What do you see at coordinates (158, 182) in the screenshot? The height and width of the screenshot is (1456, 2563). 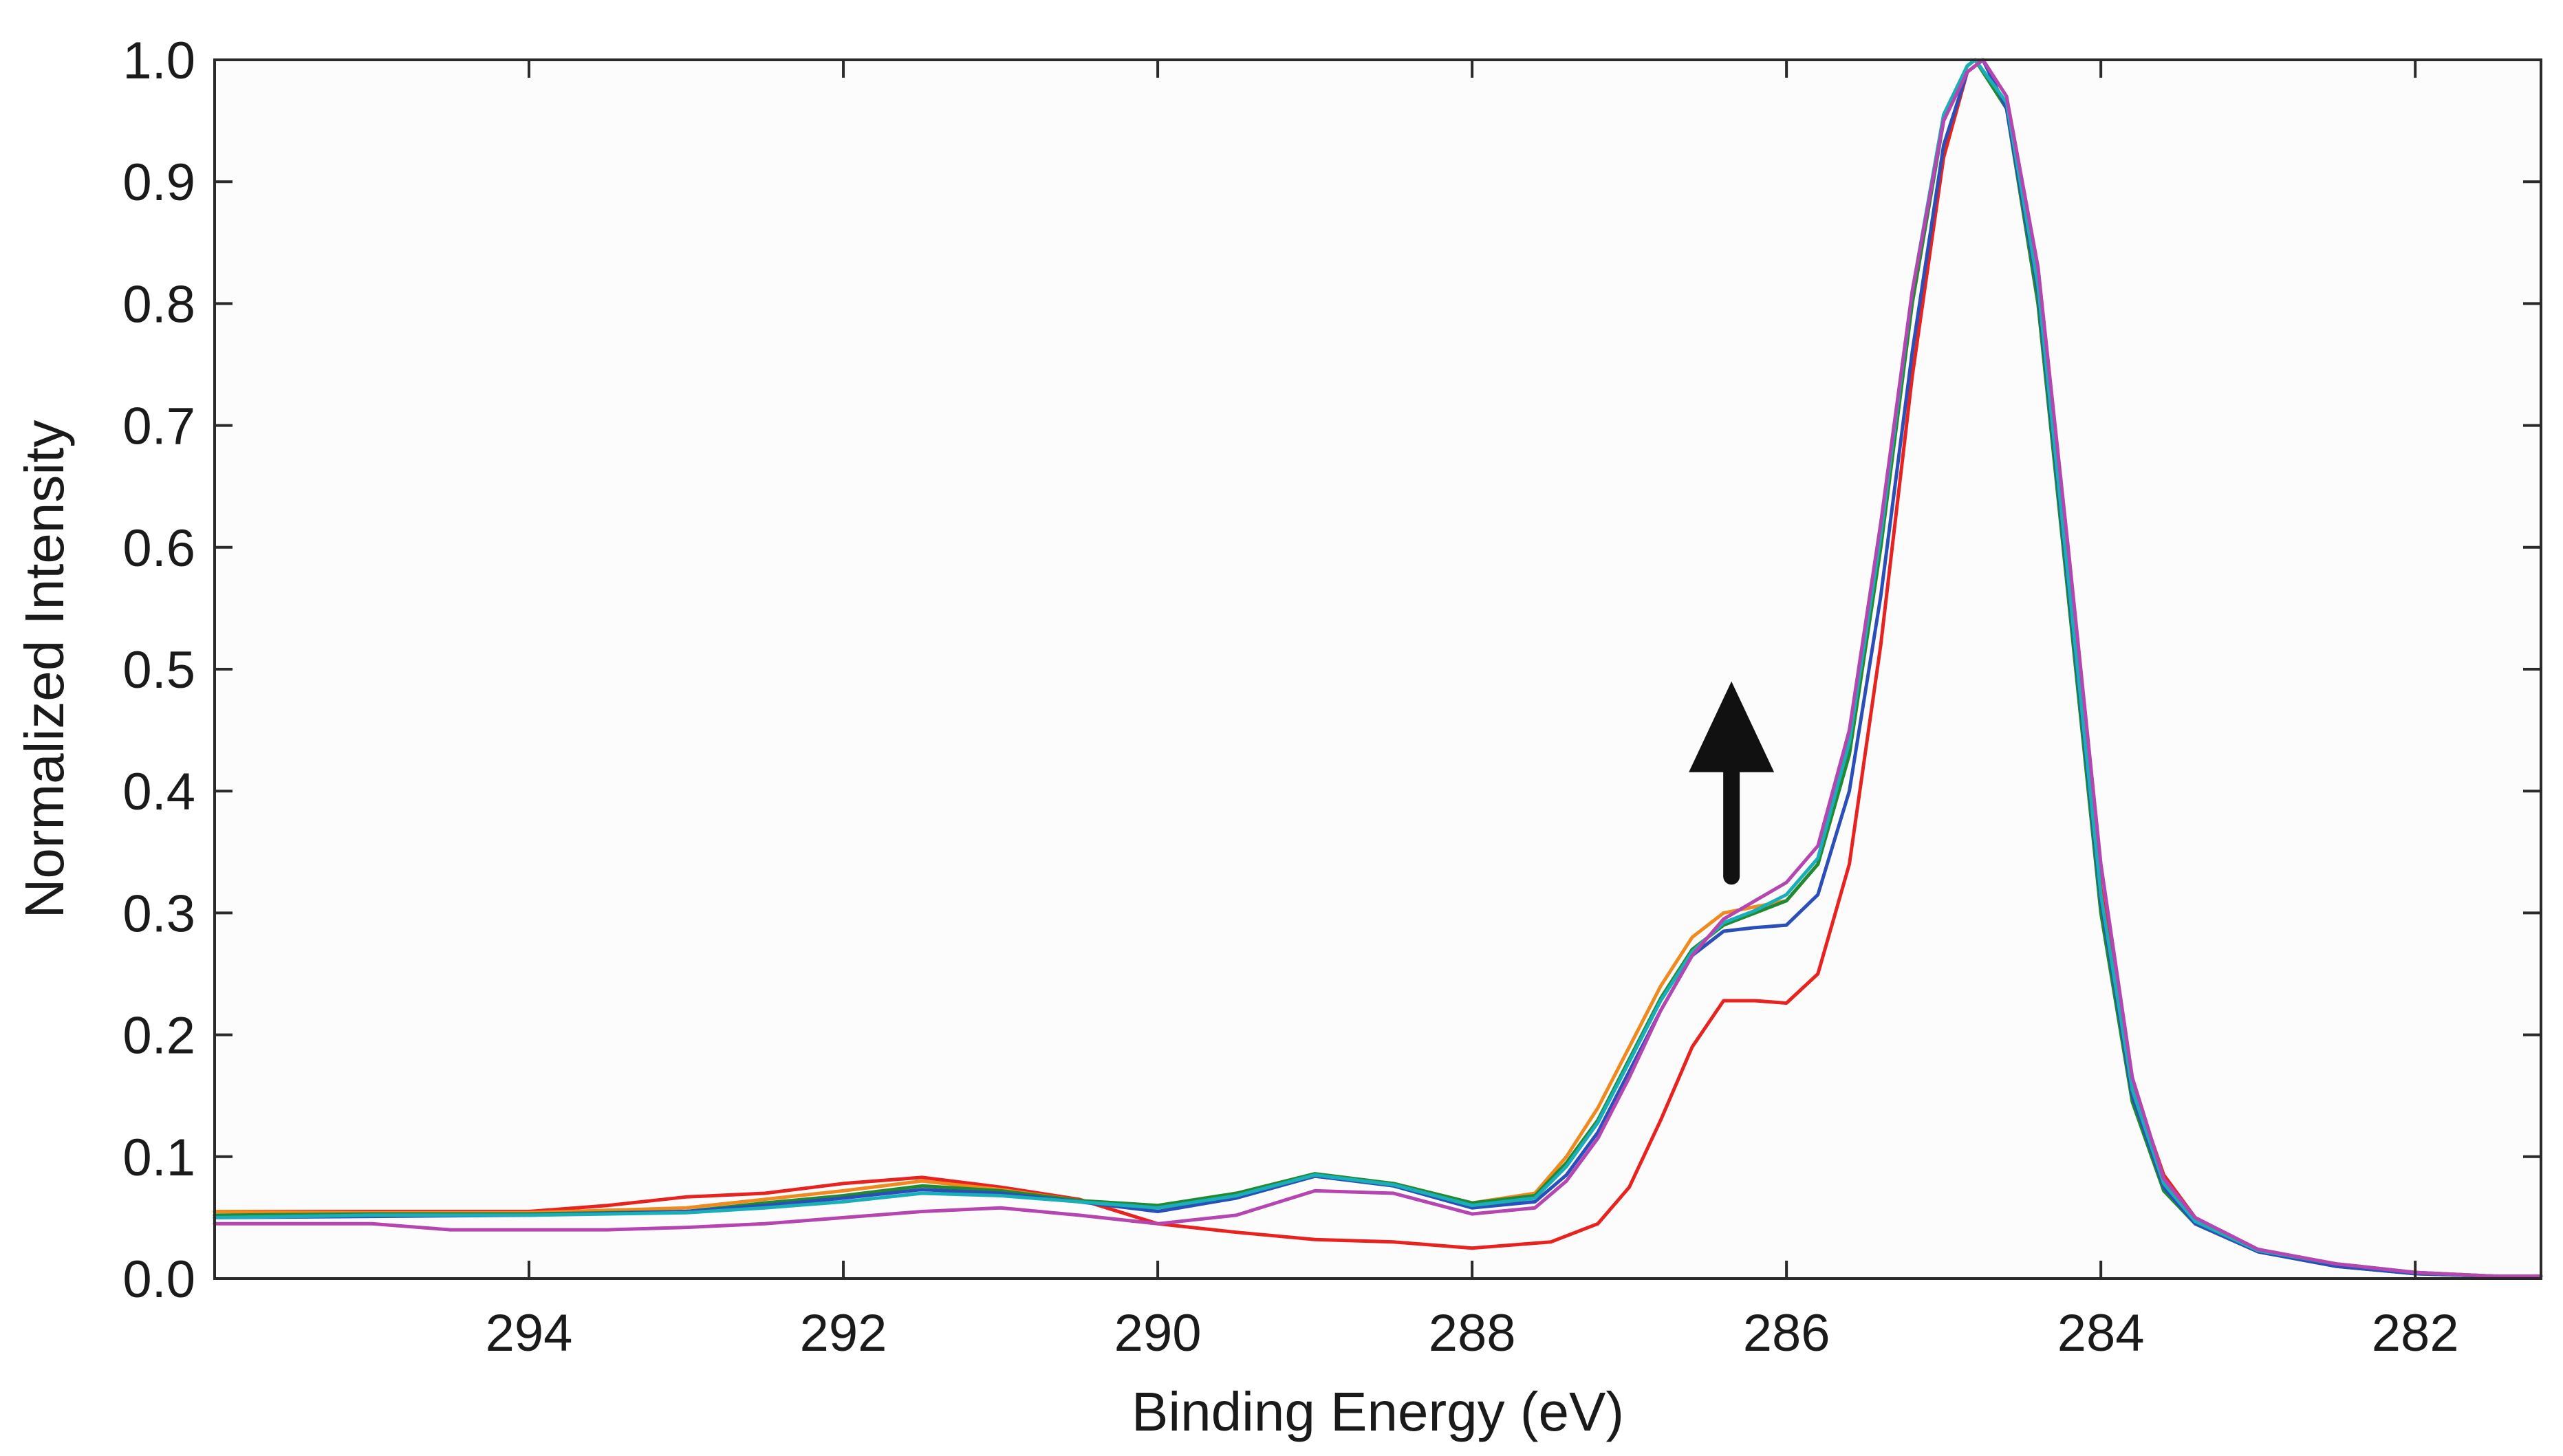 I see `y-tick-label: 0.9` at bounding box center [158, 182].